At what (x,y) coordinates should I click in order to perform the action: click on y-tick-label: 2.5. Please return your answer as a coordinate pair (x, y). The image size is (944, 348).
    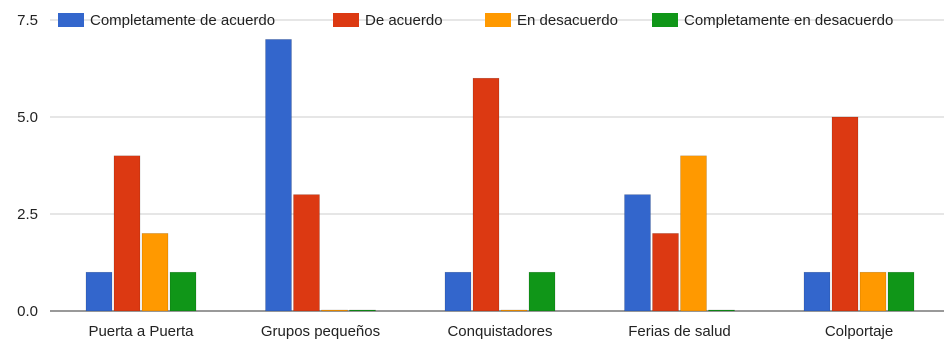
    Looking at the image, I should click on (27, 214).